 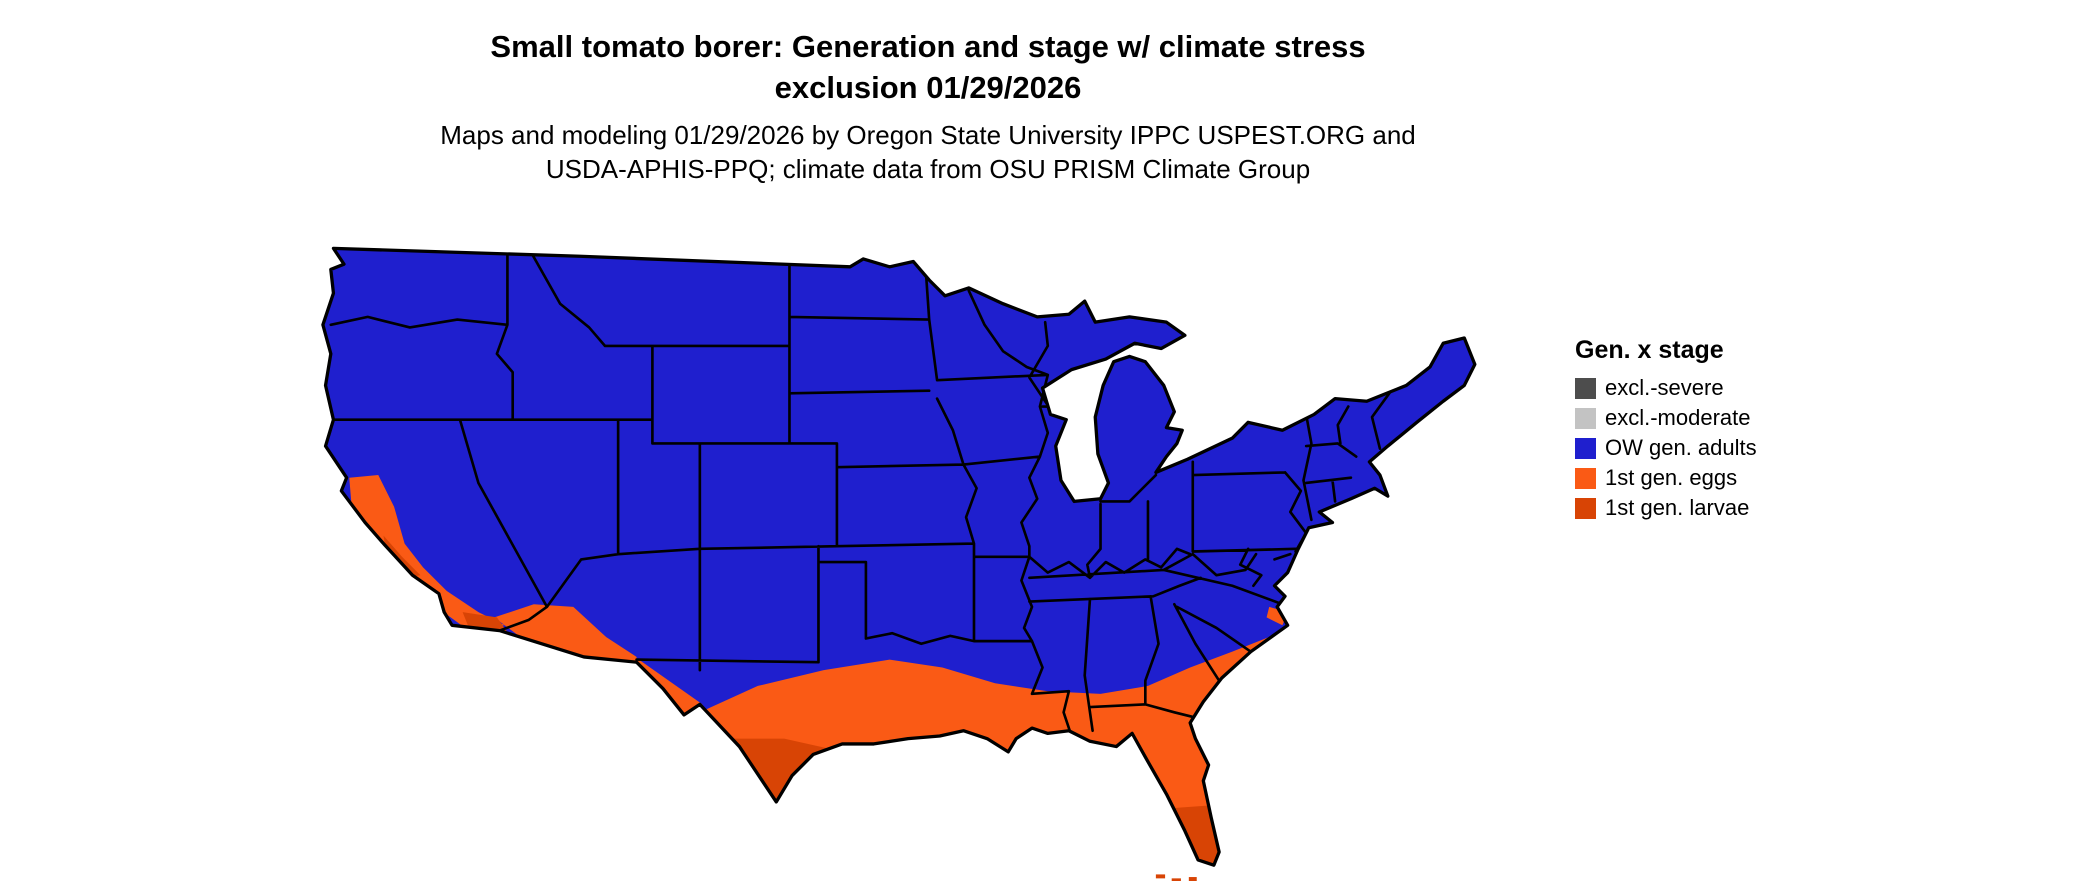 I want to click on legend-label: excl.-severe, so click(x=1664, y=387).